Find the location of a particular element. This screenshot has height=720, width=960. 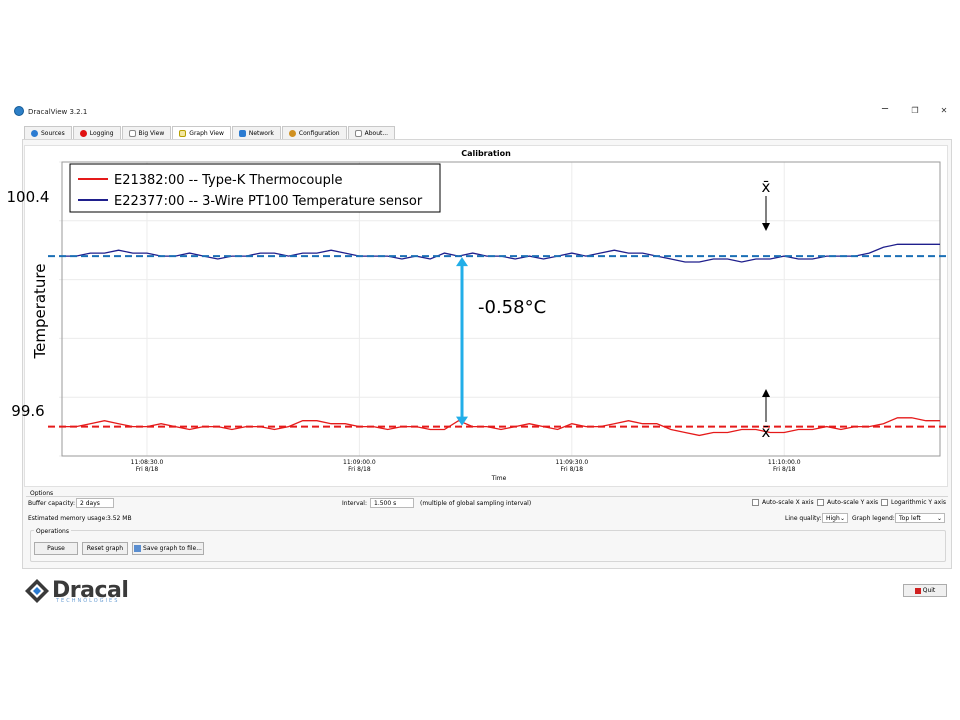

operations-title: Operations is located at coordinates (52, 531).